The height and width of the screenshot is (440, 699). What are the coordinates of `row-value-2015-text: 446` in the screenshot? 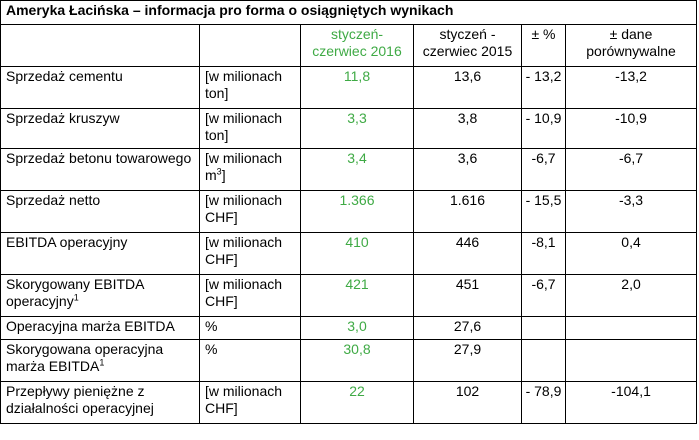 It's located at (467, 242).